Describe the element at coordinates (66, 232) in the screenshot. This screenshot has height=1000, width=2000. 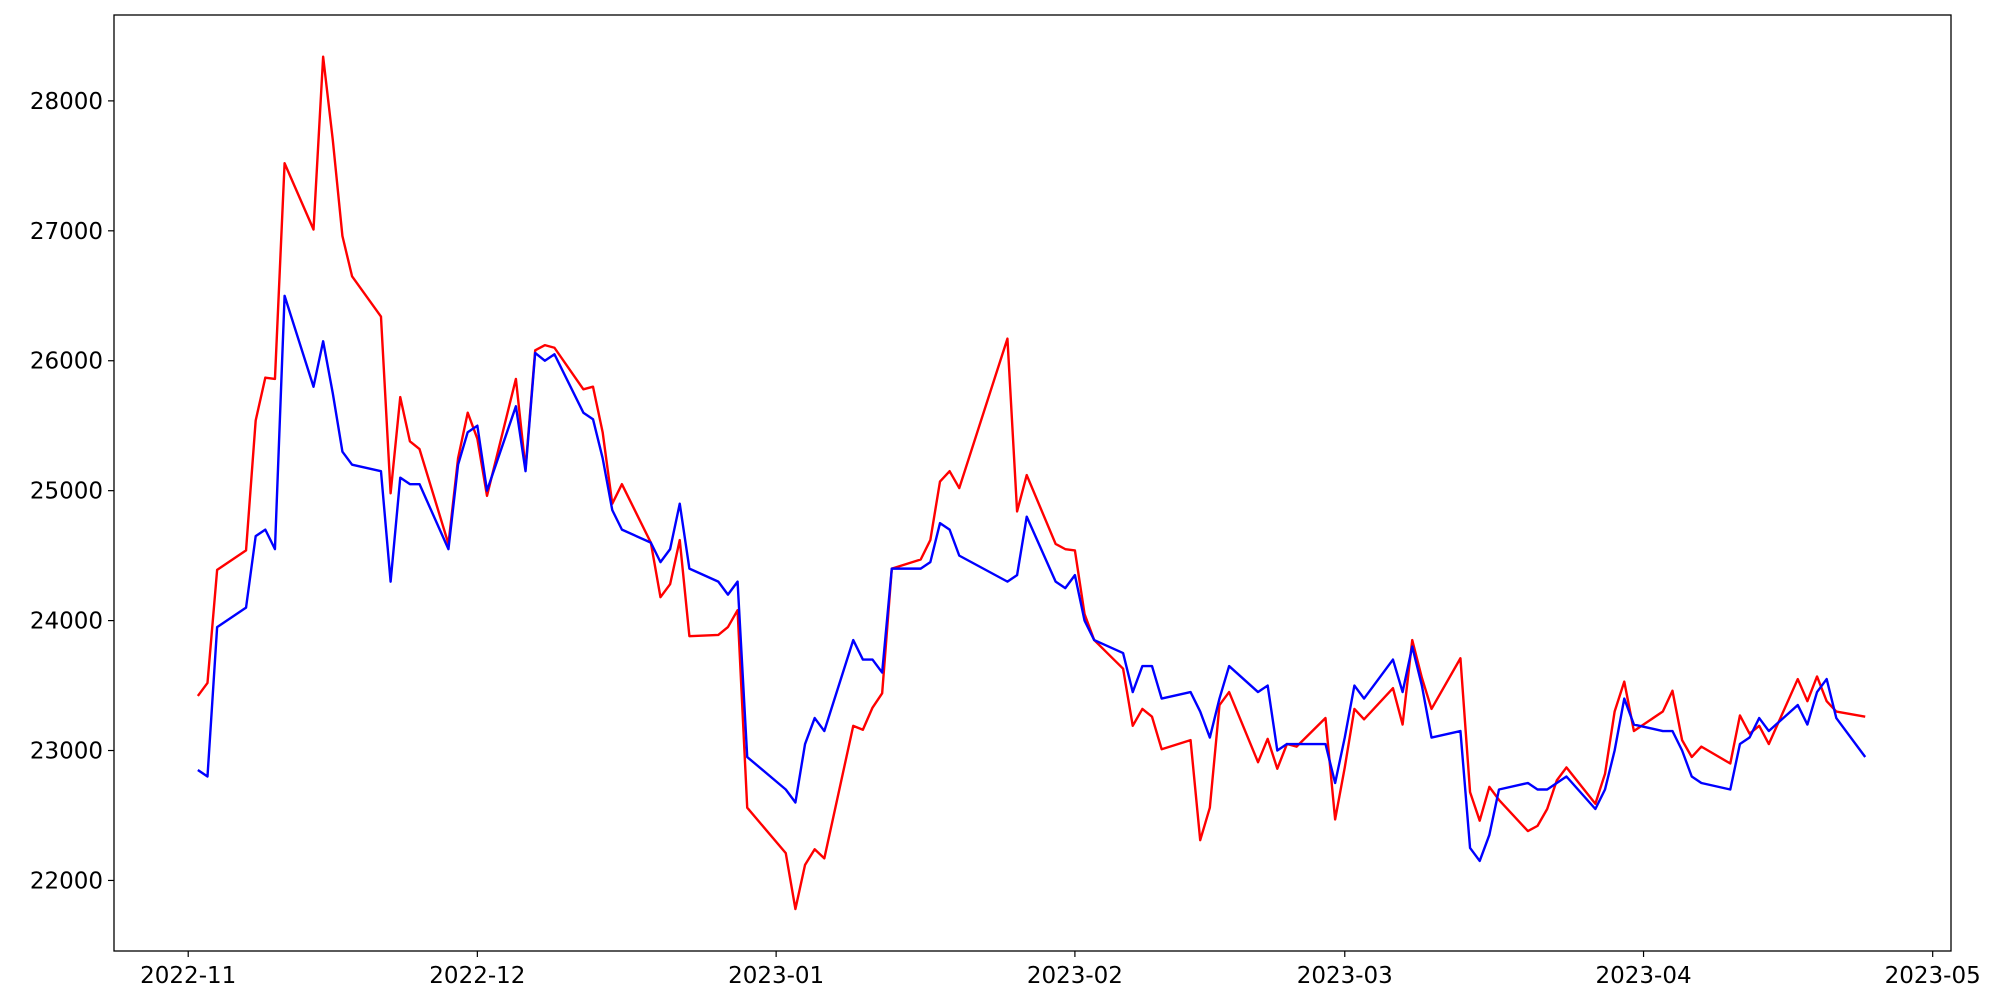
I see `y-tick-label: 27000` at that location.